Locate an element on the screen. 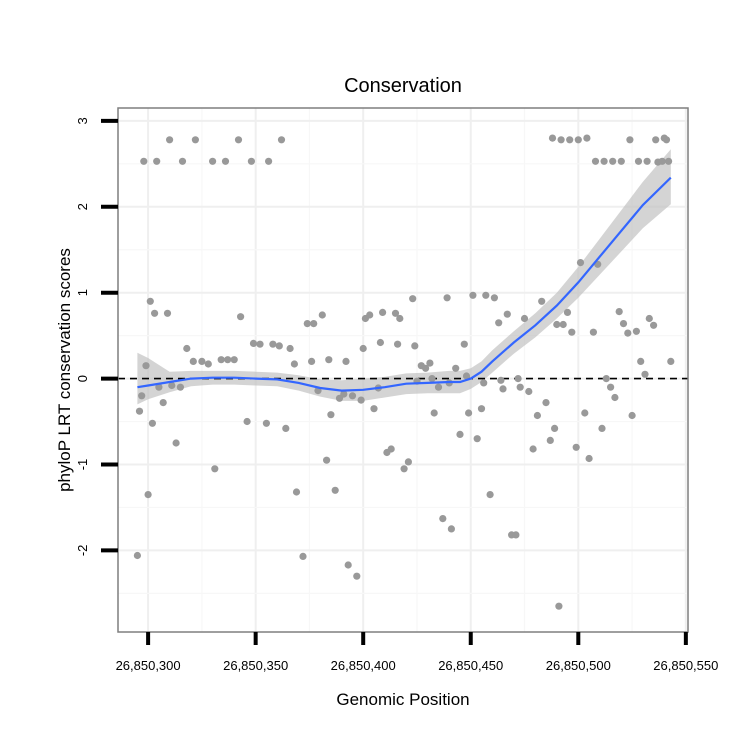 The image size is (750, 750). y-tick-label: 2 is located at coordinates (82, 206).